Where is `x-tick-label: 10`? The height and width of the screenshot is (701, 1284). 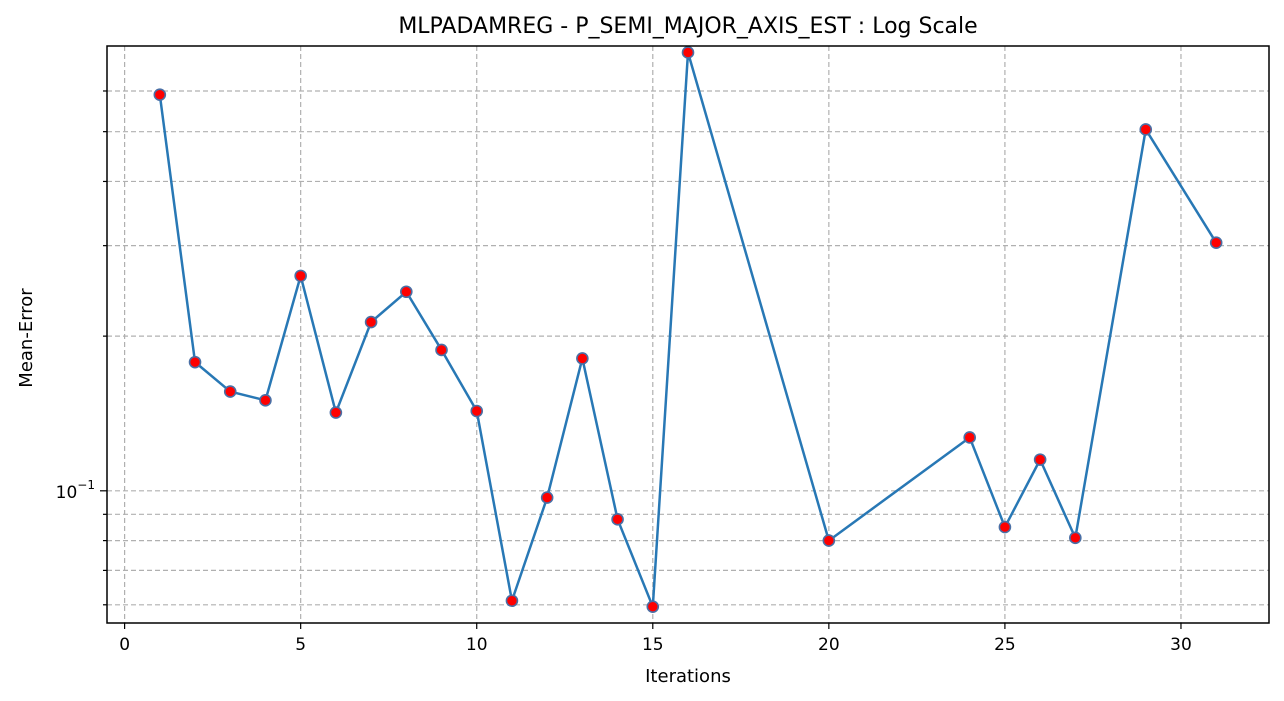 x-tick-label: 10 is located at coordinates (477, 645).